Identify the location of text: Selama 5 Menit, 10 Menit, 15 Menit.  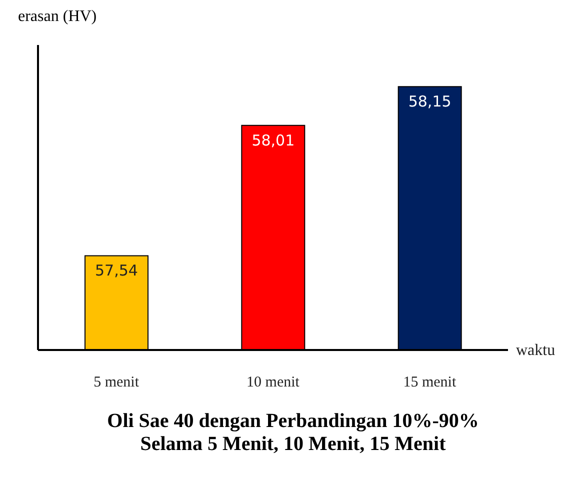
(293, 444).